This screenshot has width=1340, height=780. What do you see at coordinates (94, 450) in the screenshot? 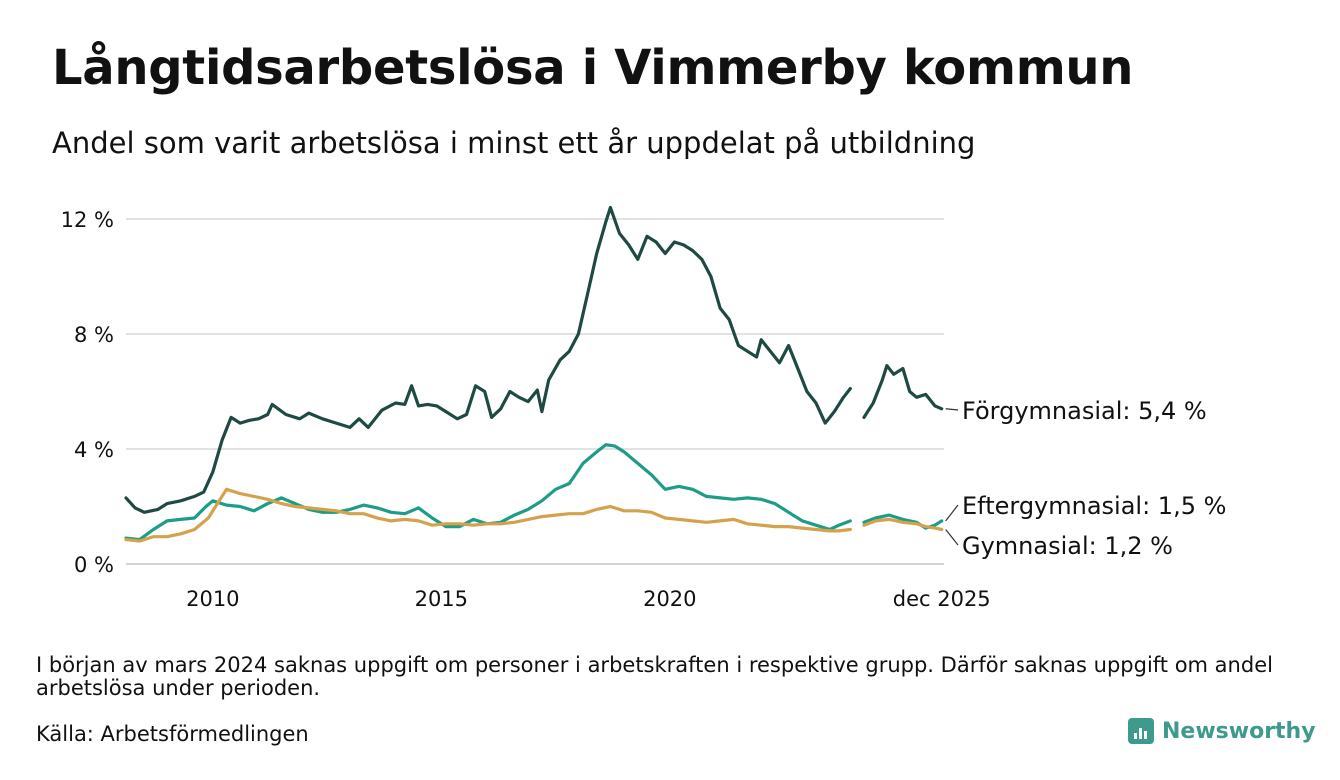
I see `y-tick-label: 4 %` at bounding box center [94, 450].